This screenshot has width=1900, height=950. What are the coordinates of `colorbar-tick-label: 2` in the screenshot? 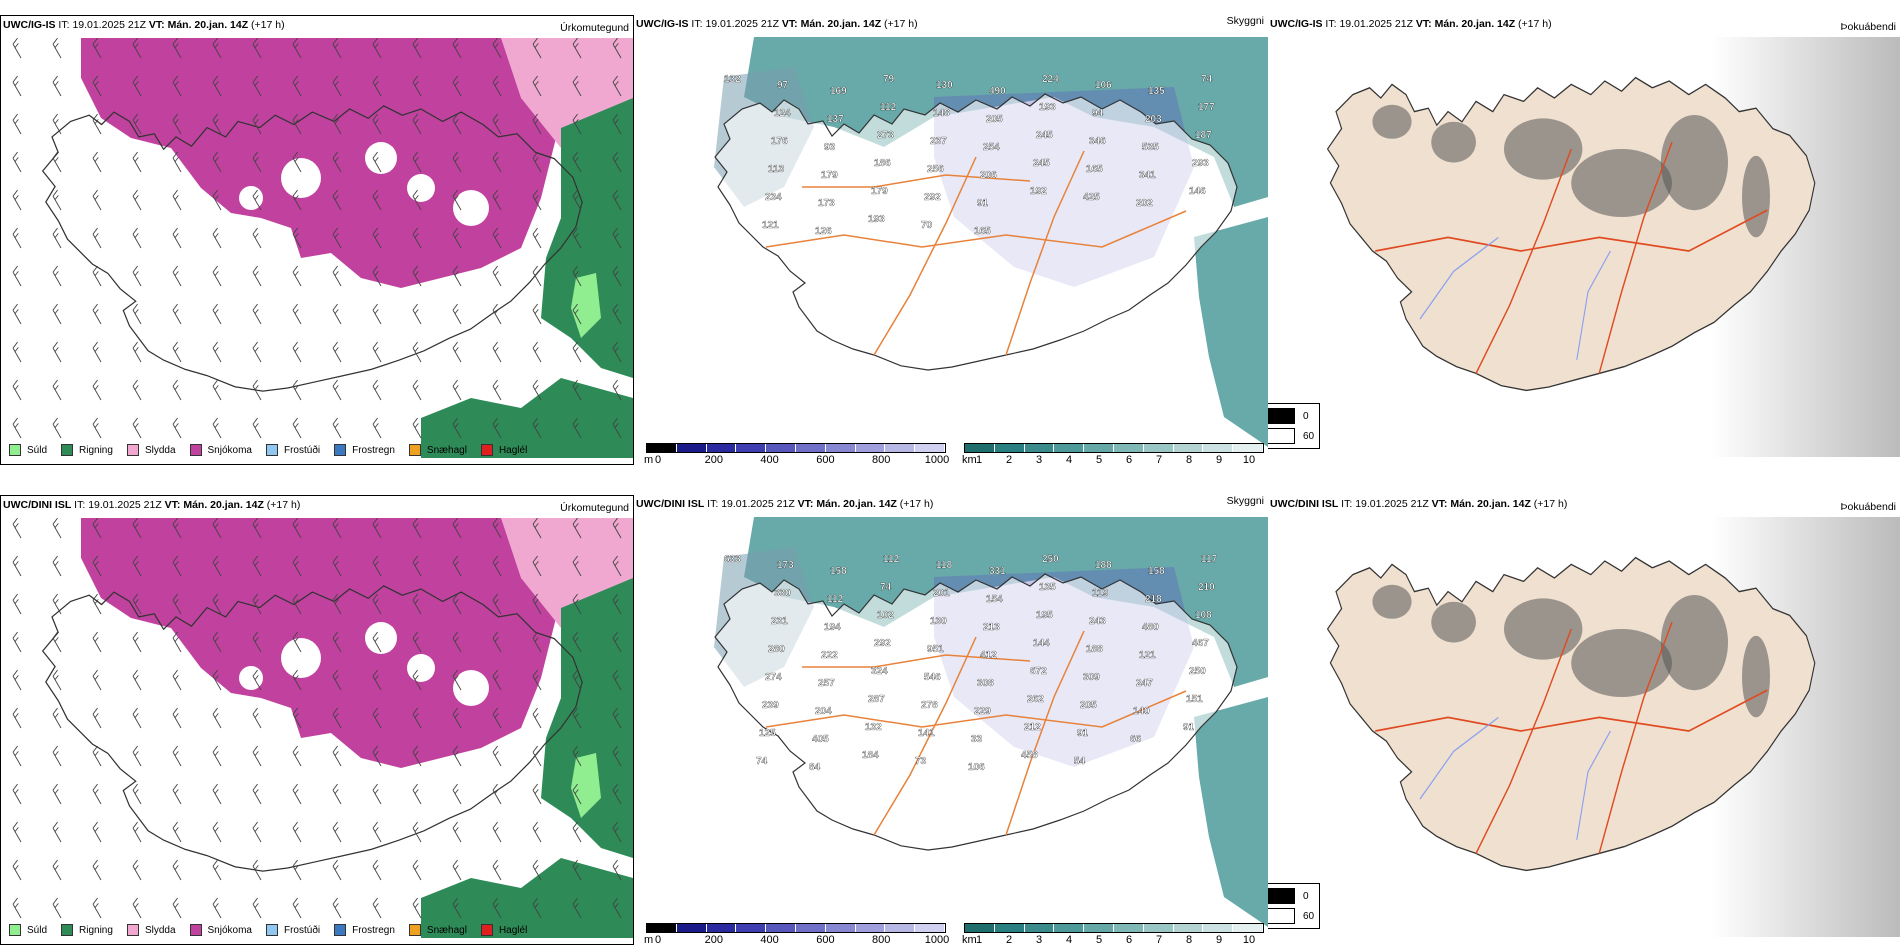 It's located at (1009, 939).